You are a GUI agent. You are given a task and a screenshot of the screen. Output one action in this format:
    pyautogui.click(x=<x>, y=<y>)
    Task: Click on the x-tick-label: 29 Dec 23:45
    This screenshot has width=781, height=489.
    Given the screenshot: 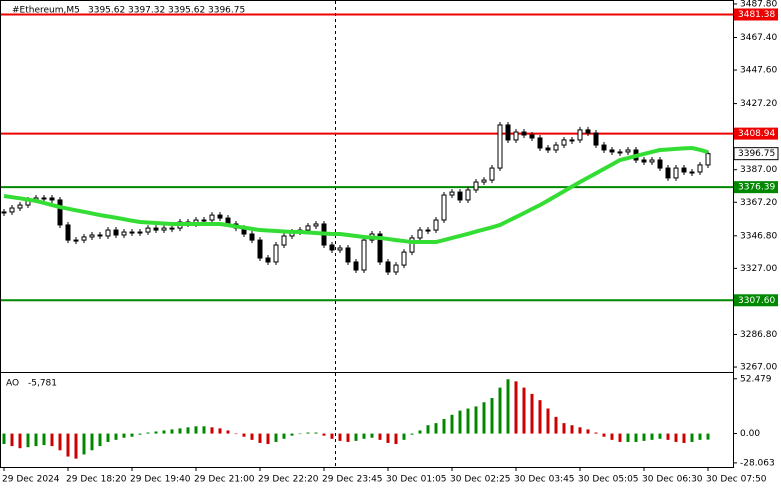 What is the action you would take?
    pyautogui.click(x=352, y=480)
    